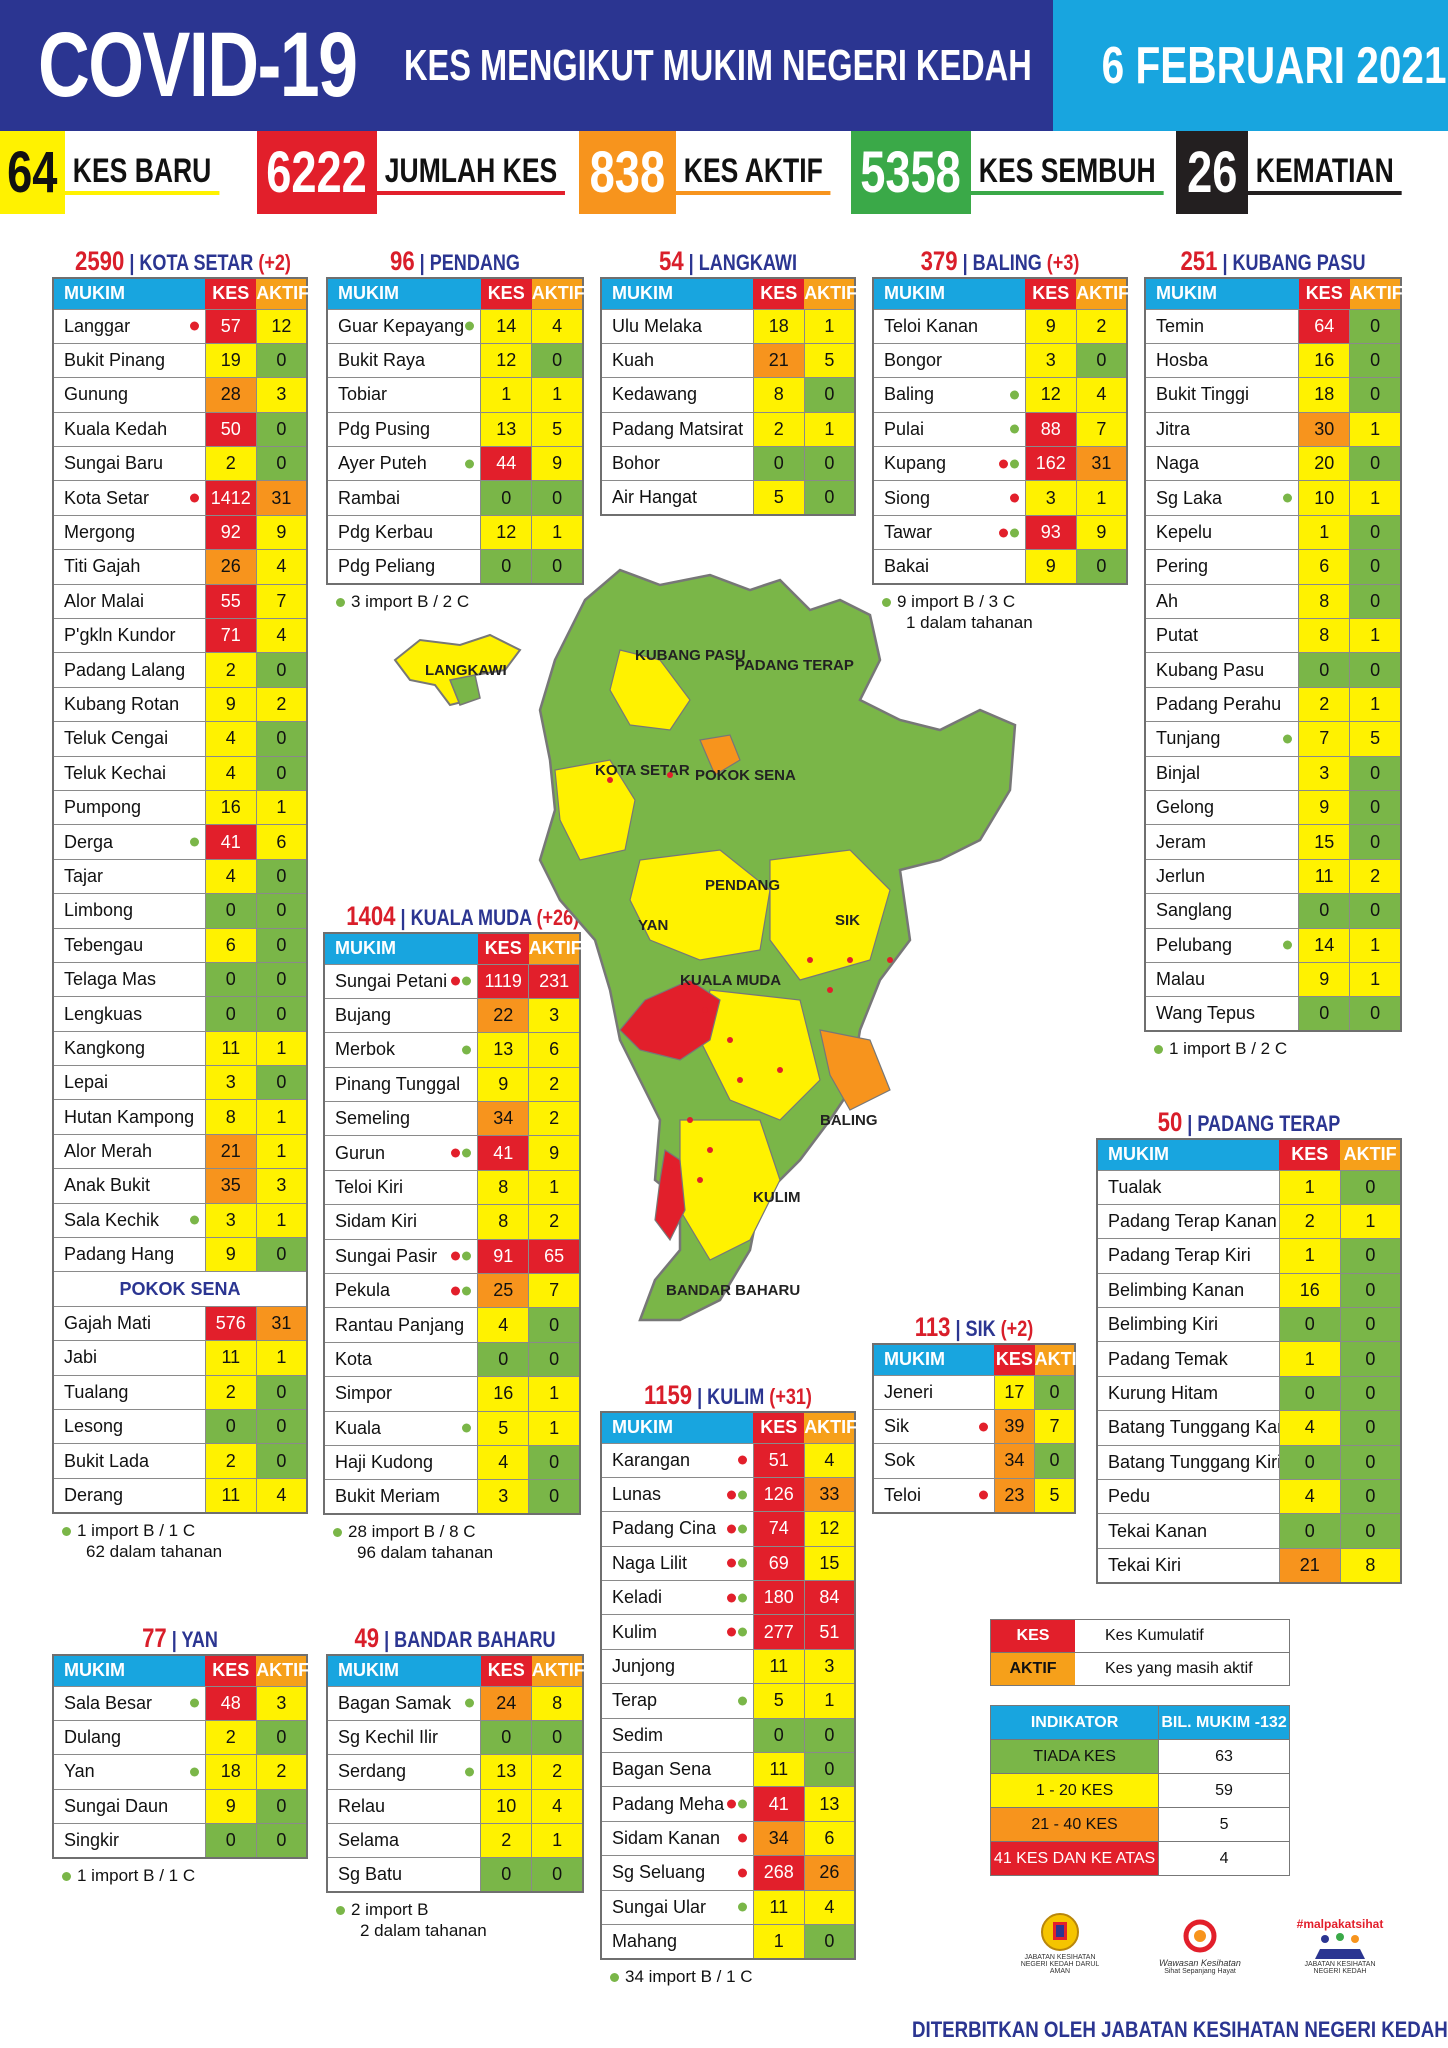 This screenshot has height=2048, width=1448. I want to click on table-row: Jerlun 11 2, so click(1273, 876).